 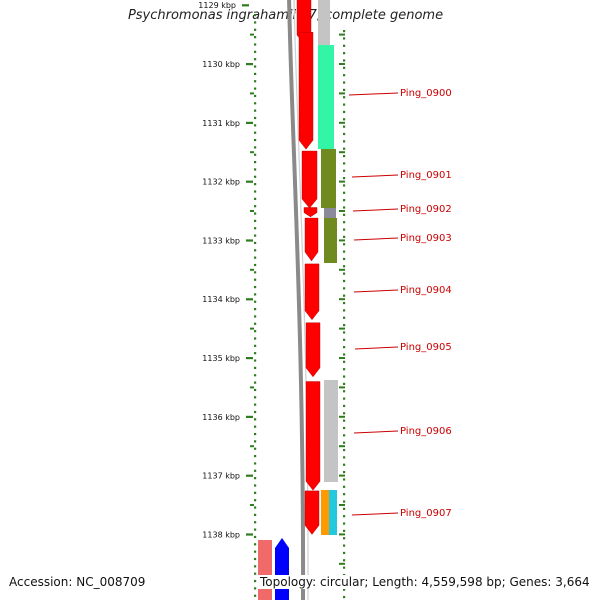 I want to click on category-bar-cyan, so click(x=333, y=512).